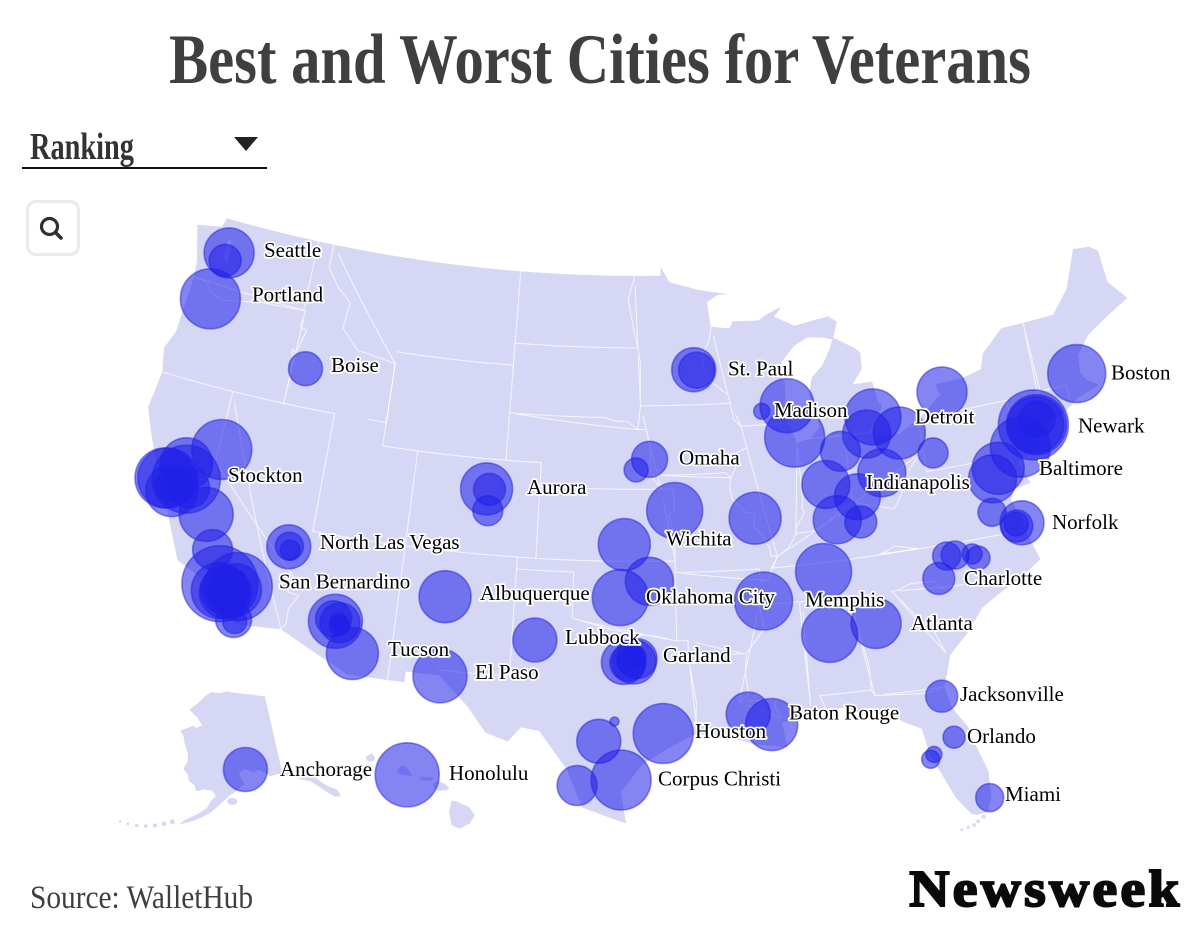 The width and height of the screenshot is (1200, 939). What do you see at coordinates (719, 779) in the screenshot?
I see `svg-text: Corpus Christi` at bounding box center [719, 779].